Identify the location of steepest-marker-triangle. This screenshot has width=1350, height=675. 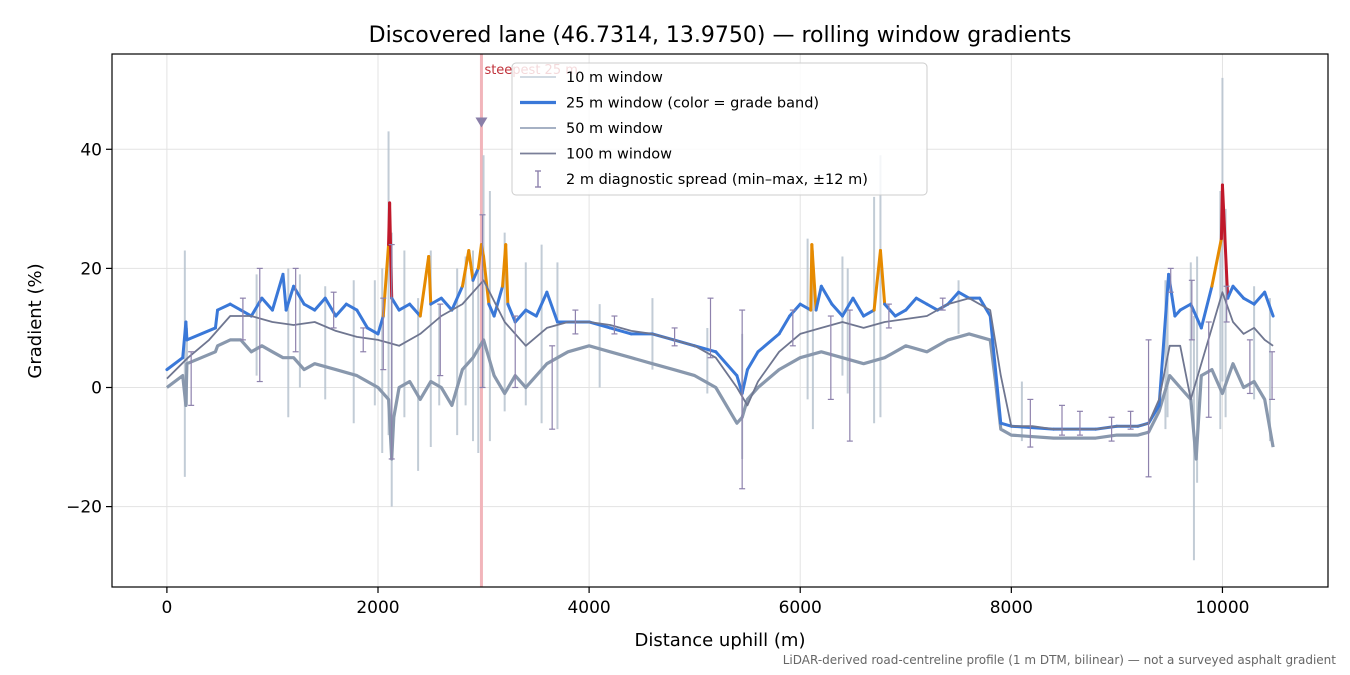
(481, 122).